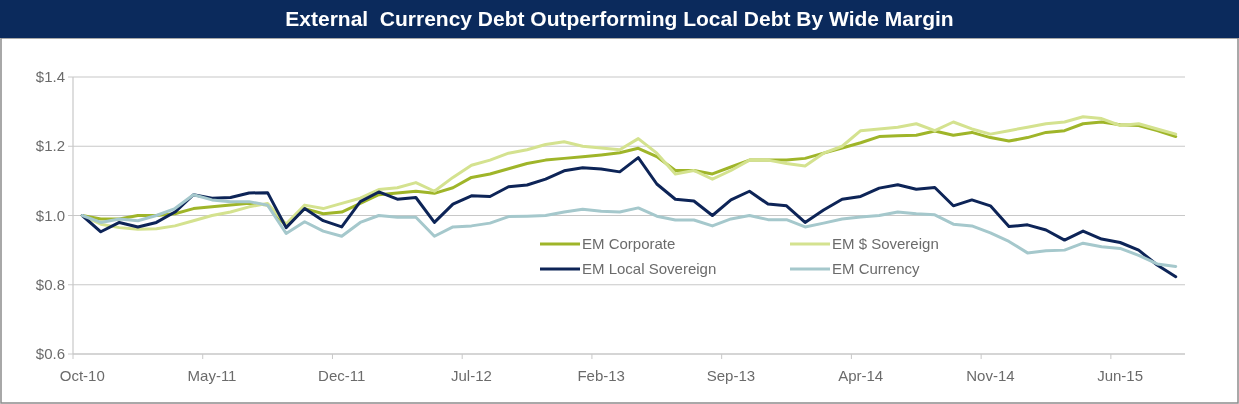  I want to click on x-tick-label: Jun-15, so click(1120, 375).